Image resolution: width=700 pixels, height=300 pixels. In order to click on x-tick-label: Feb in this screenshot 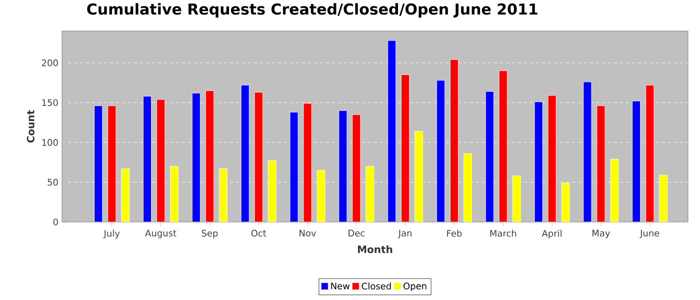, I will do `click(454, 233)`.